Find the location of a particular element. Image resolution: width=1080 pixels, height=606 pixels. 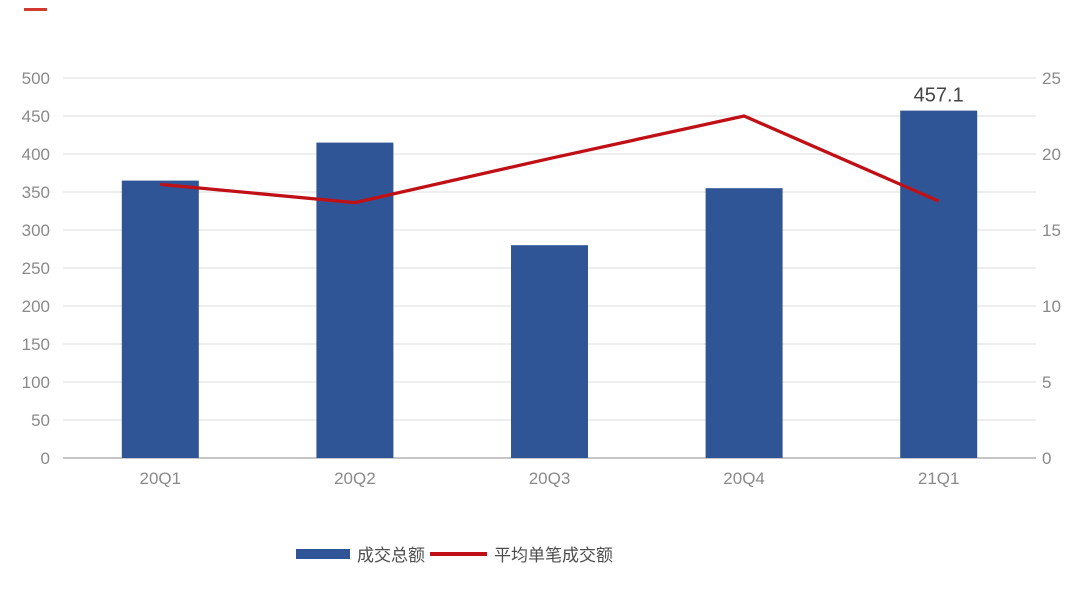

legend-line-swatch-icon is located at coordinates (458, 553).